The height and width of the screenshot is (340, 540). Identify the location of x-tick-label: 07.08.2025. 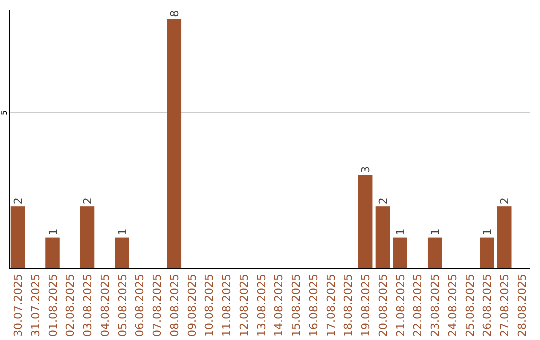
(157, 305).